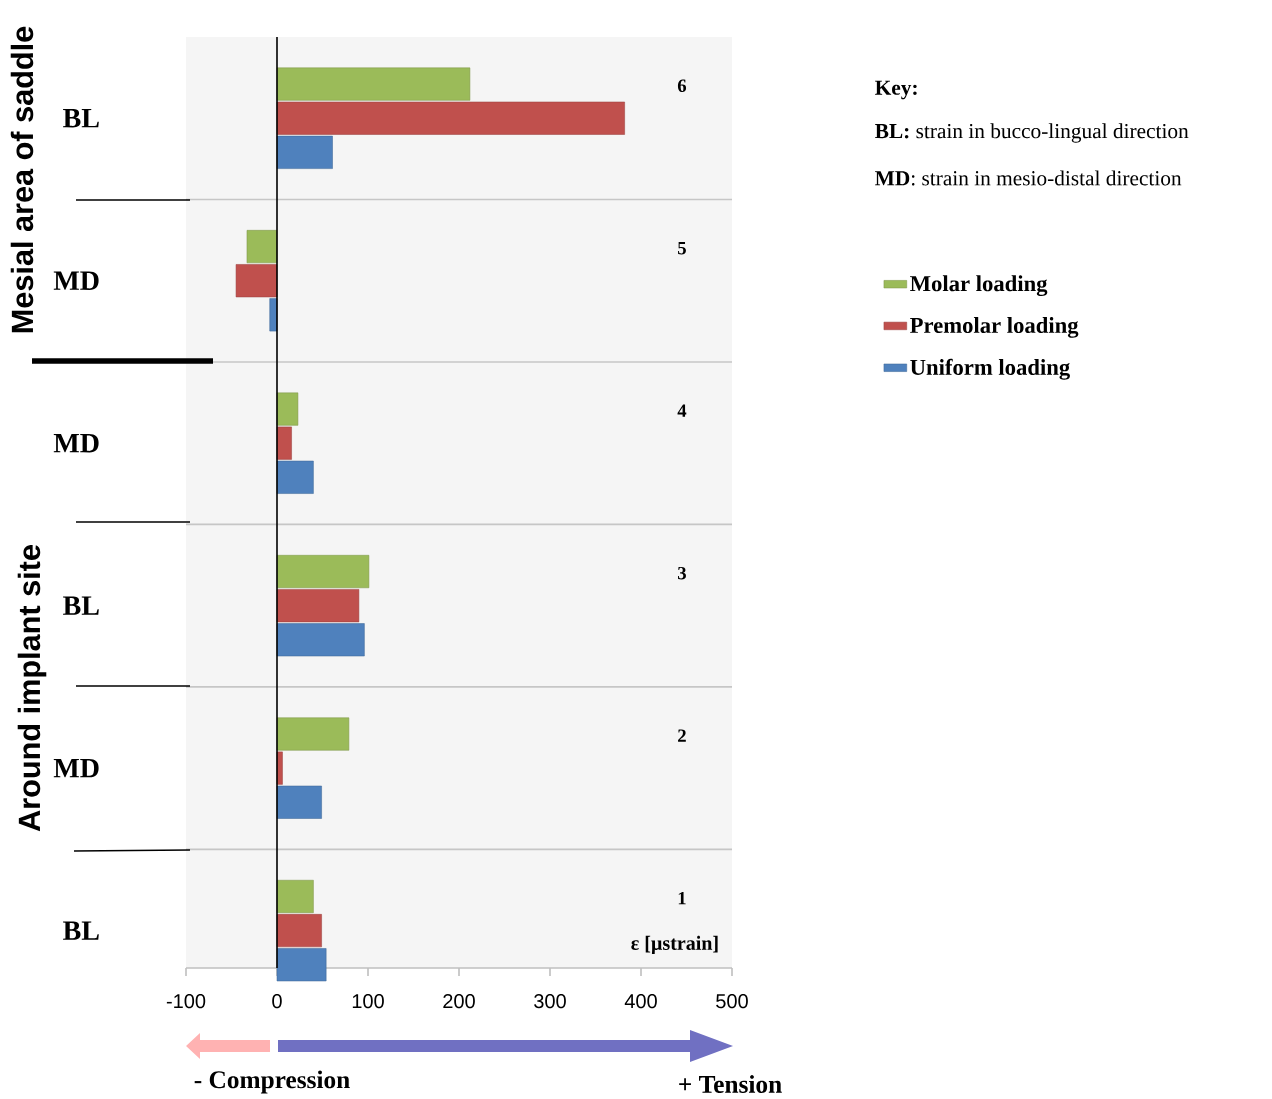 The image size is (1272, 1099). What do you see at coordinates (1028, 178) in the screenshot?
I see `text: MD: strain in mesio-distal direction` at bounding box center [1028, 178].